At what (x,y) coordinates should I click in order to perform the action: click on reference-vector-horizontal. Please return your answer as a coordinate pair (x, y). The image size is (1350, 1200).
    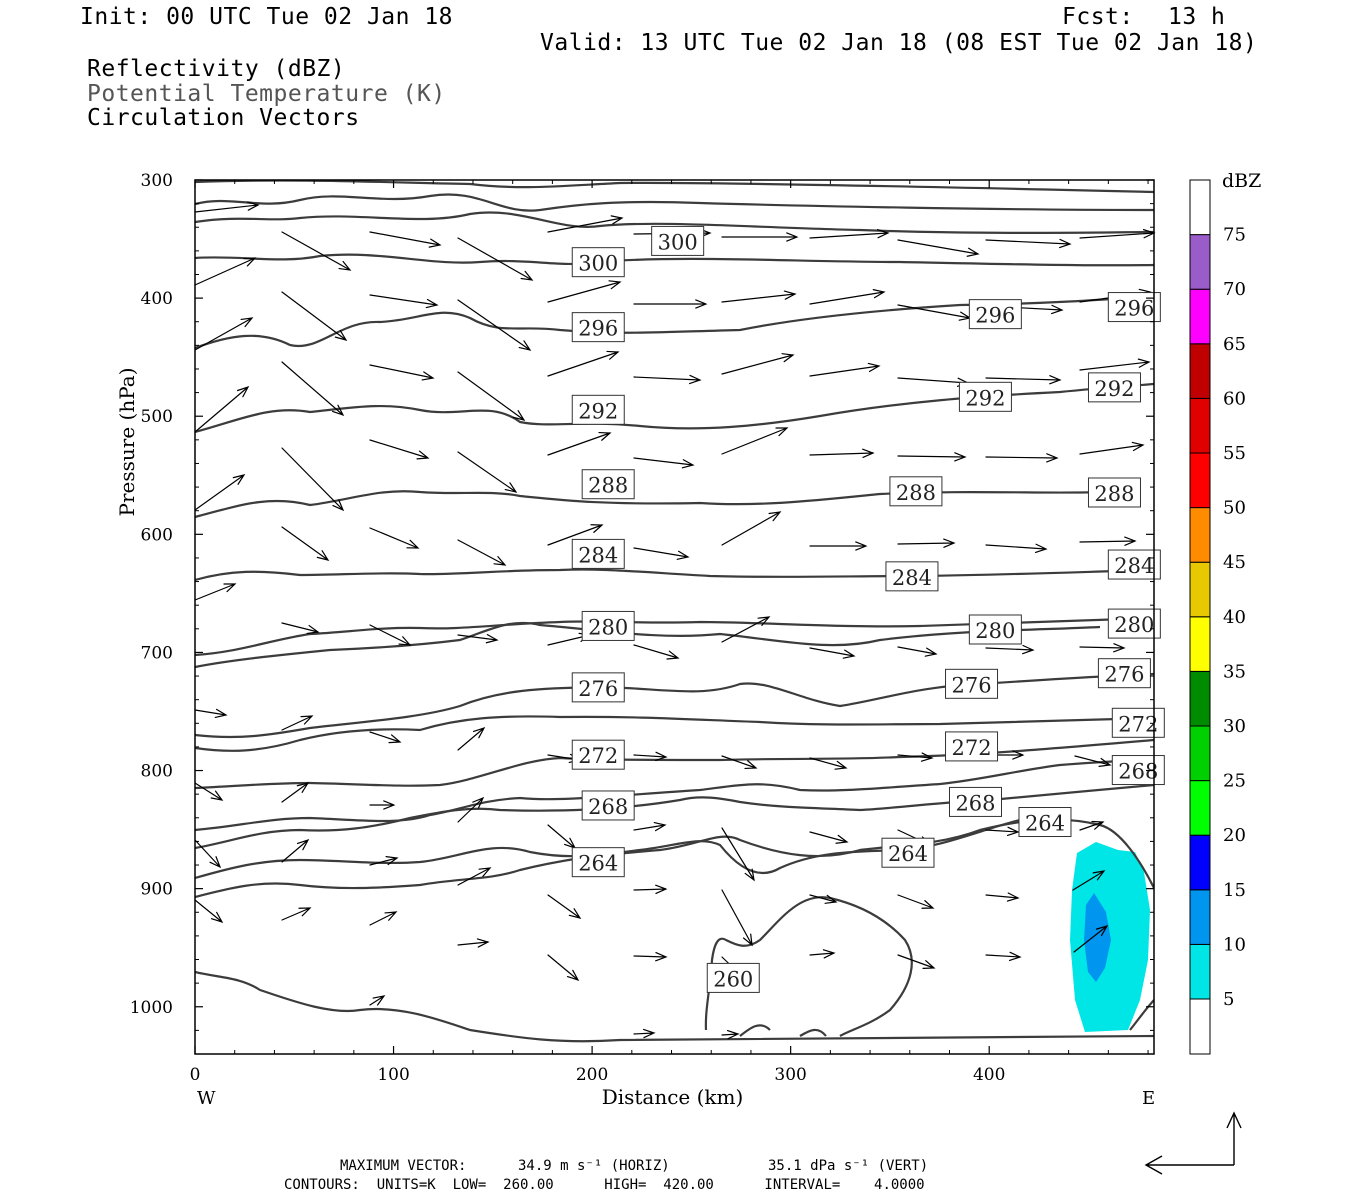
    Looking at the image, I should click on (1189, 1165).